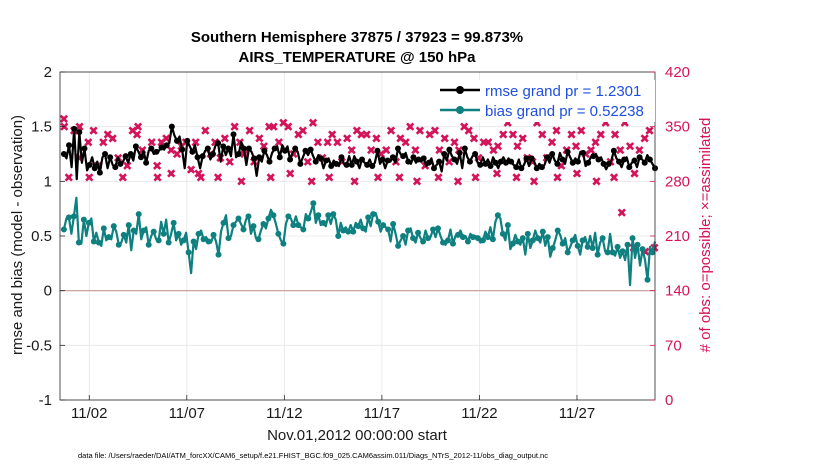  Describe the element at coordinates (357, 435) in the screenshot. I see `x-axis-label: Nov.01,2012 00:00:00 start` at that location.